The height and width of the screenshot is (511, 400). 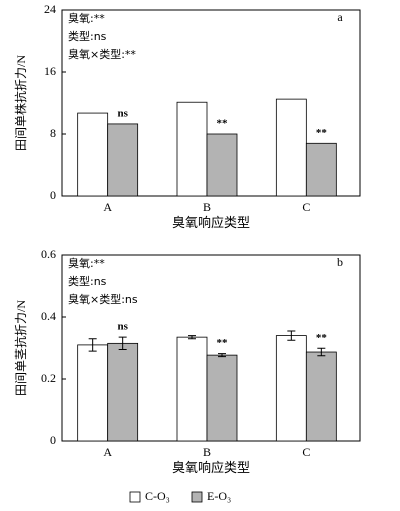 What do you see at coordinates (103, 299) in the screenshot?
I see `annotation: 臭氧×类型:ns` at bounding box center [103, 299].